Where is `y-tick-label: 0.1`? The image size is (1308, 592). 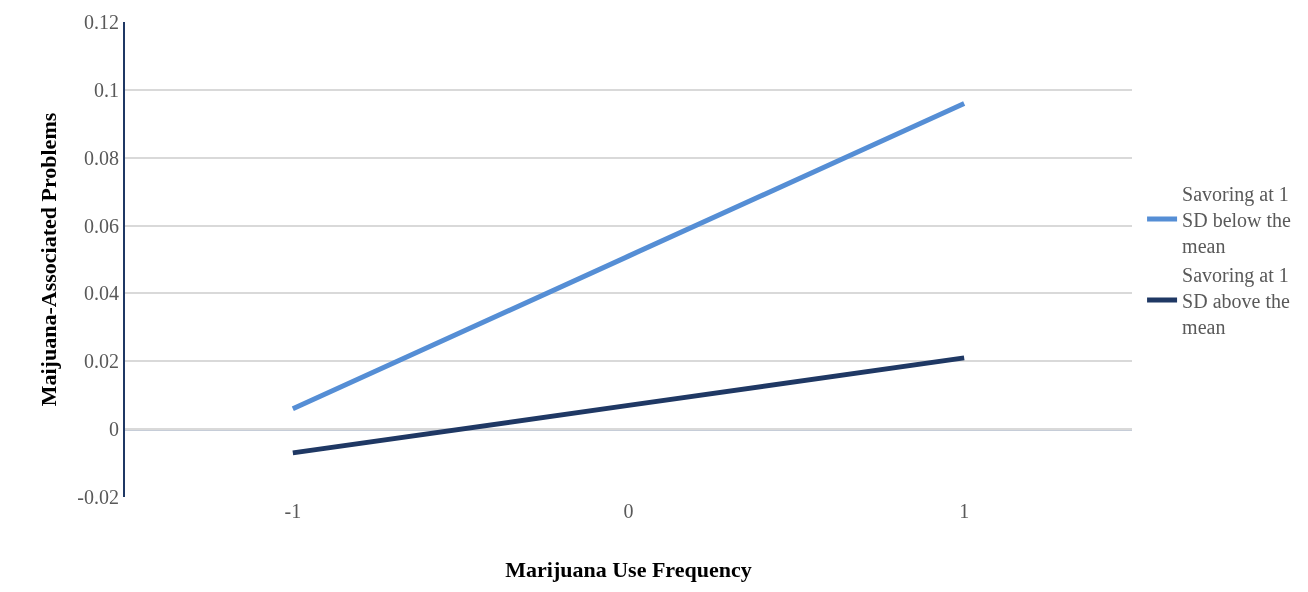
y-tick-label: 0.1 is located at coordinates (106, 89).